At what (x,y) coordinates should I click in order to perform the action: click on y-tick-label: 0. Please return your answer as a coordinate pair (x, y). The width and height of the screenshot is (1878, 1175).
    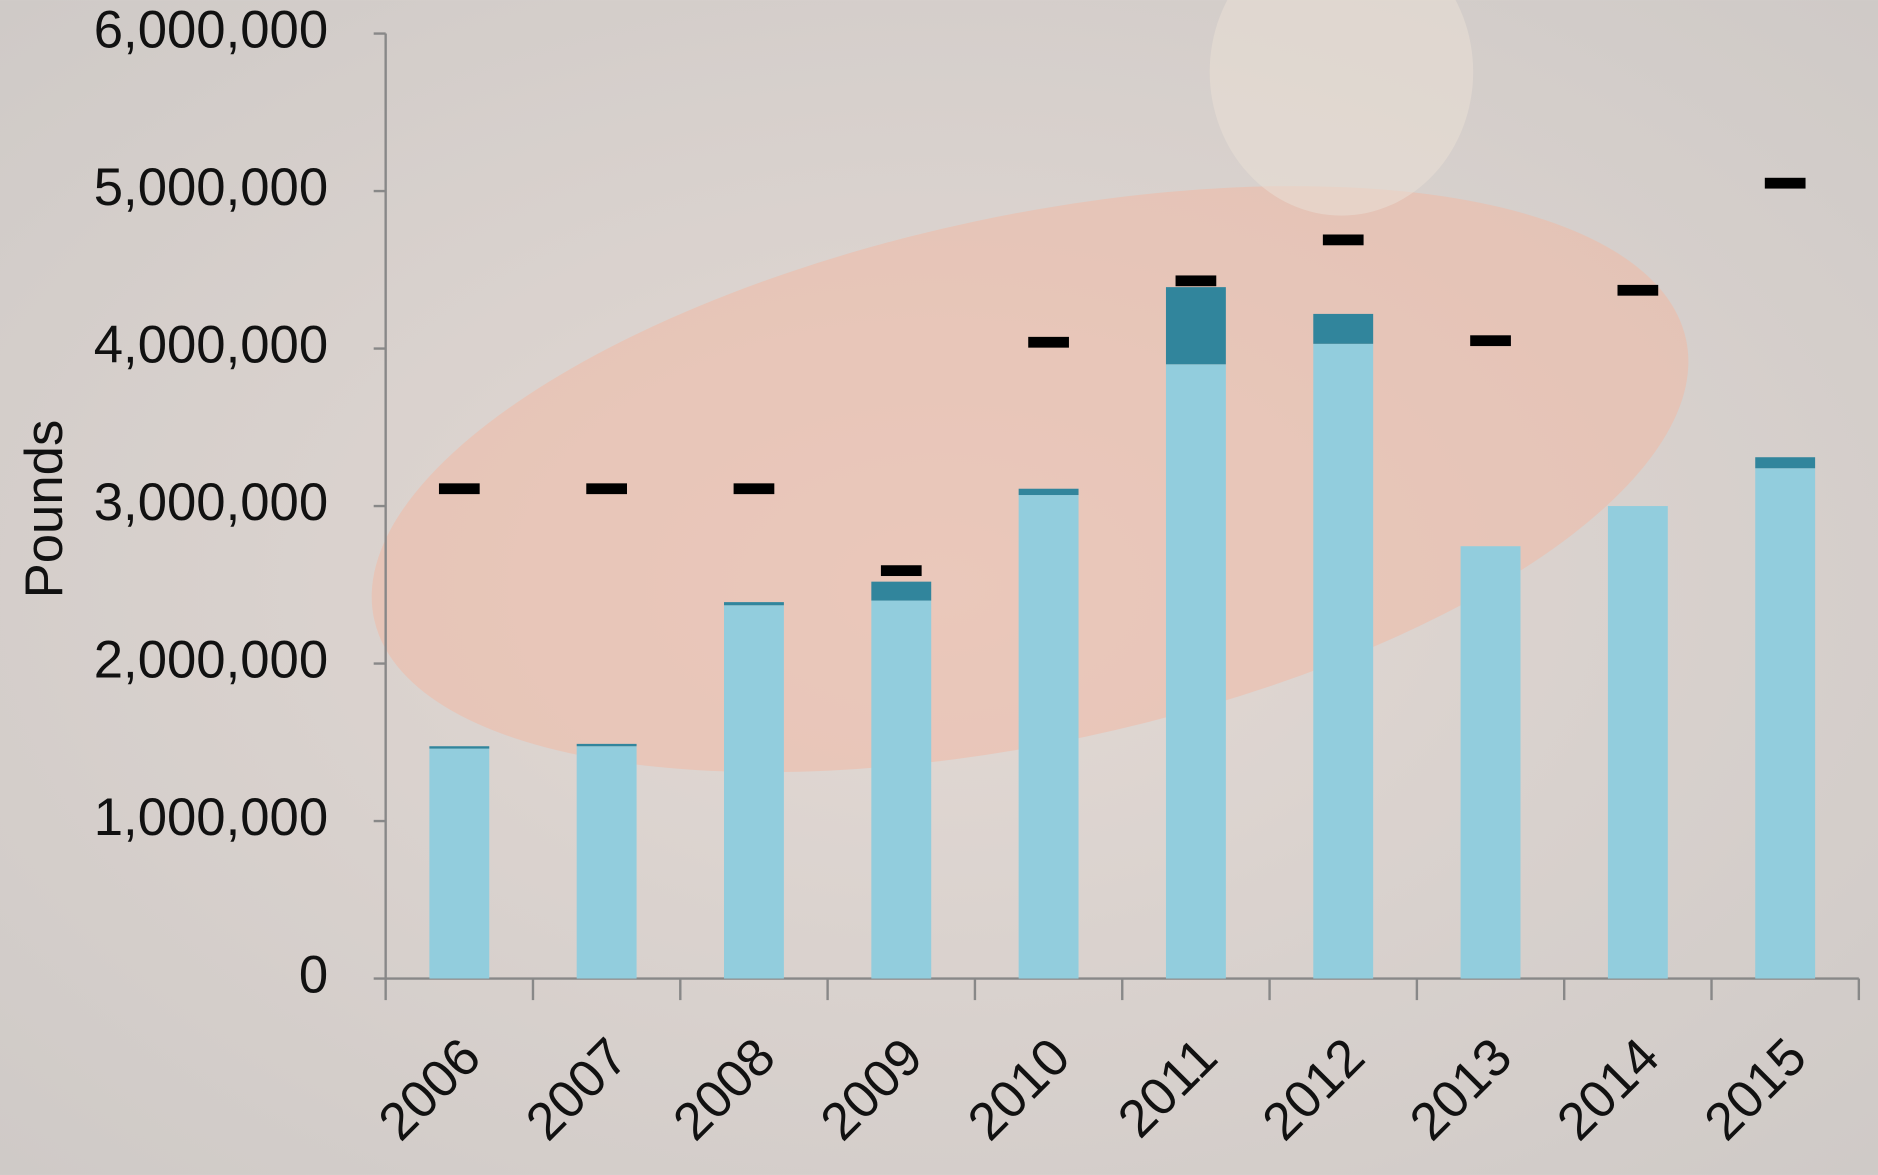
    Looking at the image, I should click on (313, 974).